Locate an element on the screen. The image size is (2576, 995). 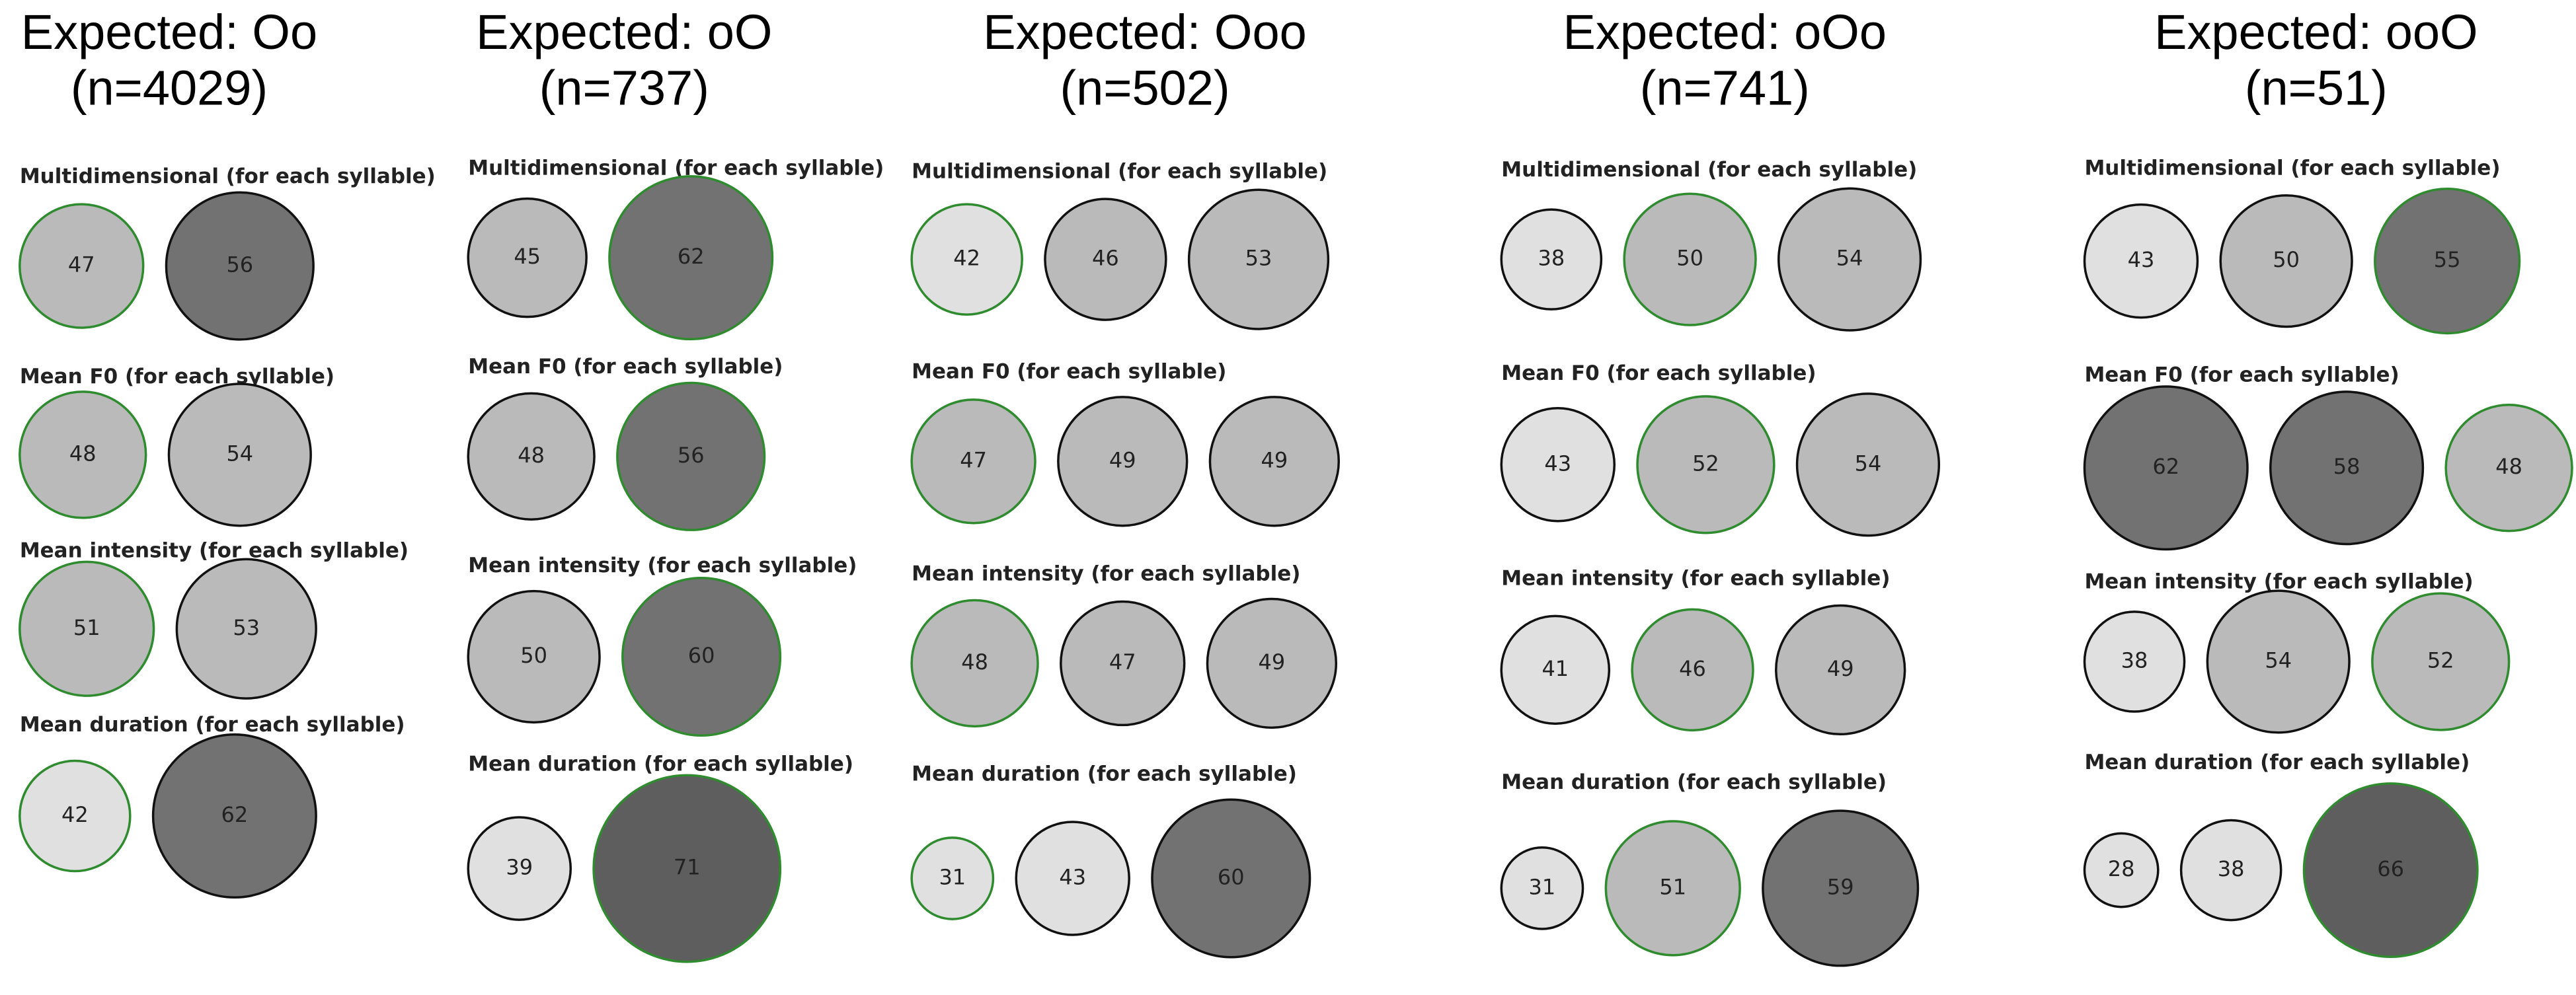
bubble-value: 42 is located at coordinates (75, 814).